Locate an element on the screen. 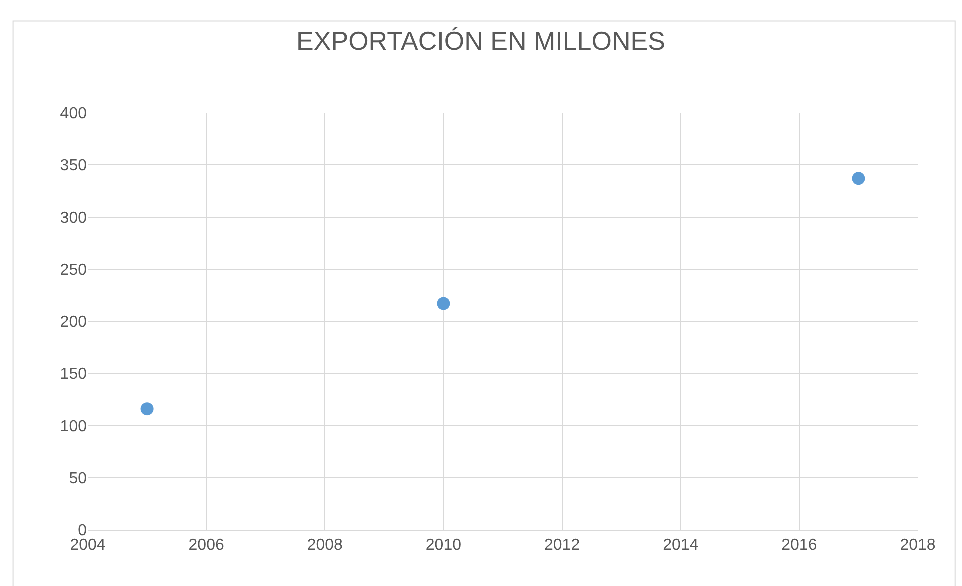 Image resolution: width=962 pixels, height=586 pixels. x-tick-label: 2018 is located at coordinates (918, 545).